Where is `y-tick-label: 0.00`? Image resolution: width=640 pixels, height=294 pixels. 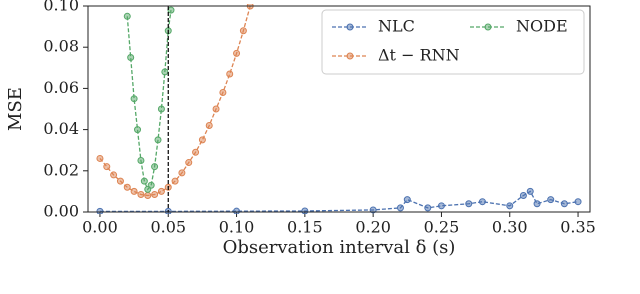 y-tick-label: 0.00 is located at coordinates (61, 211).